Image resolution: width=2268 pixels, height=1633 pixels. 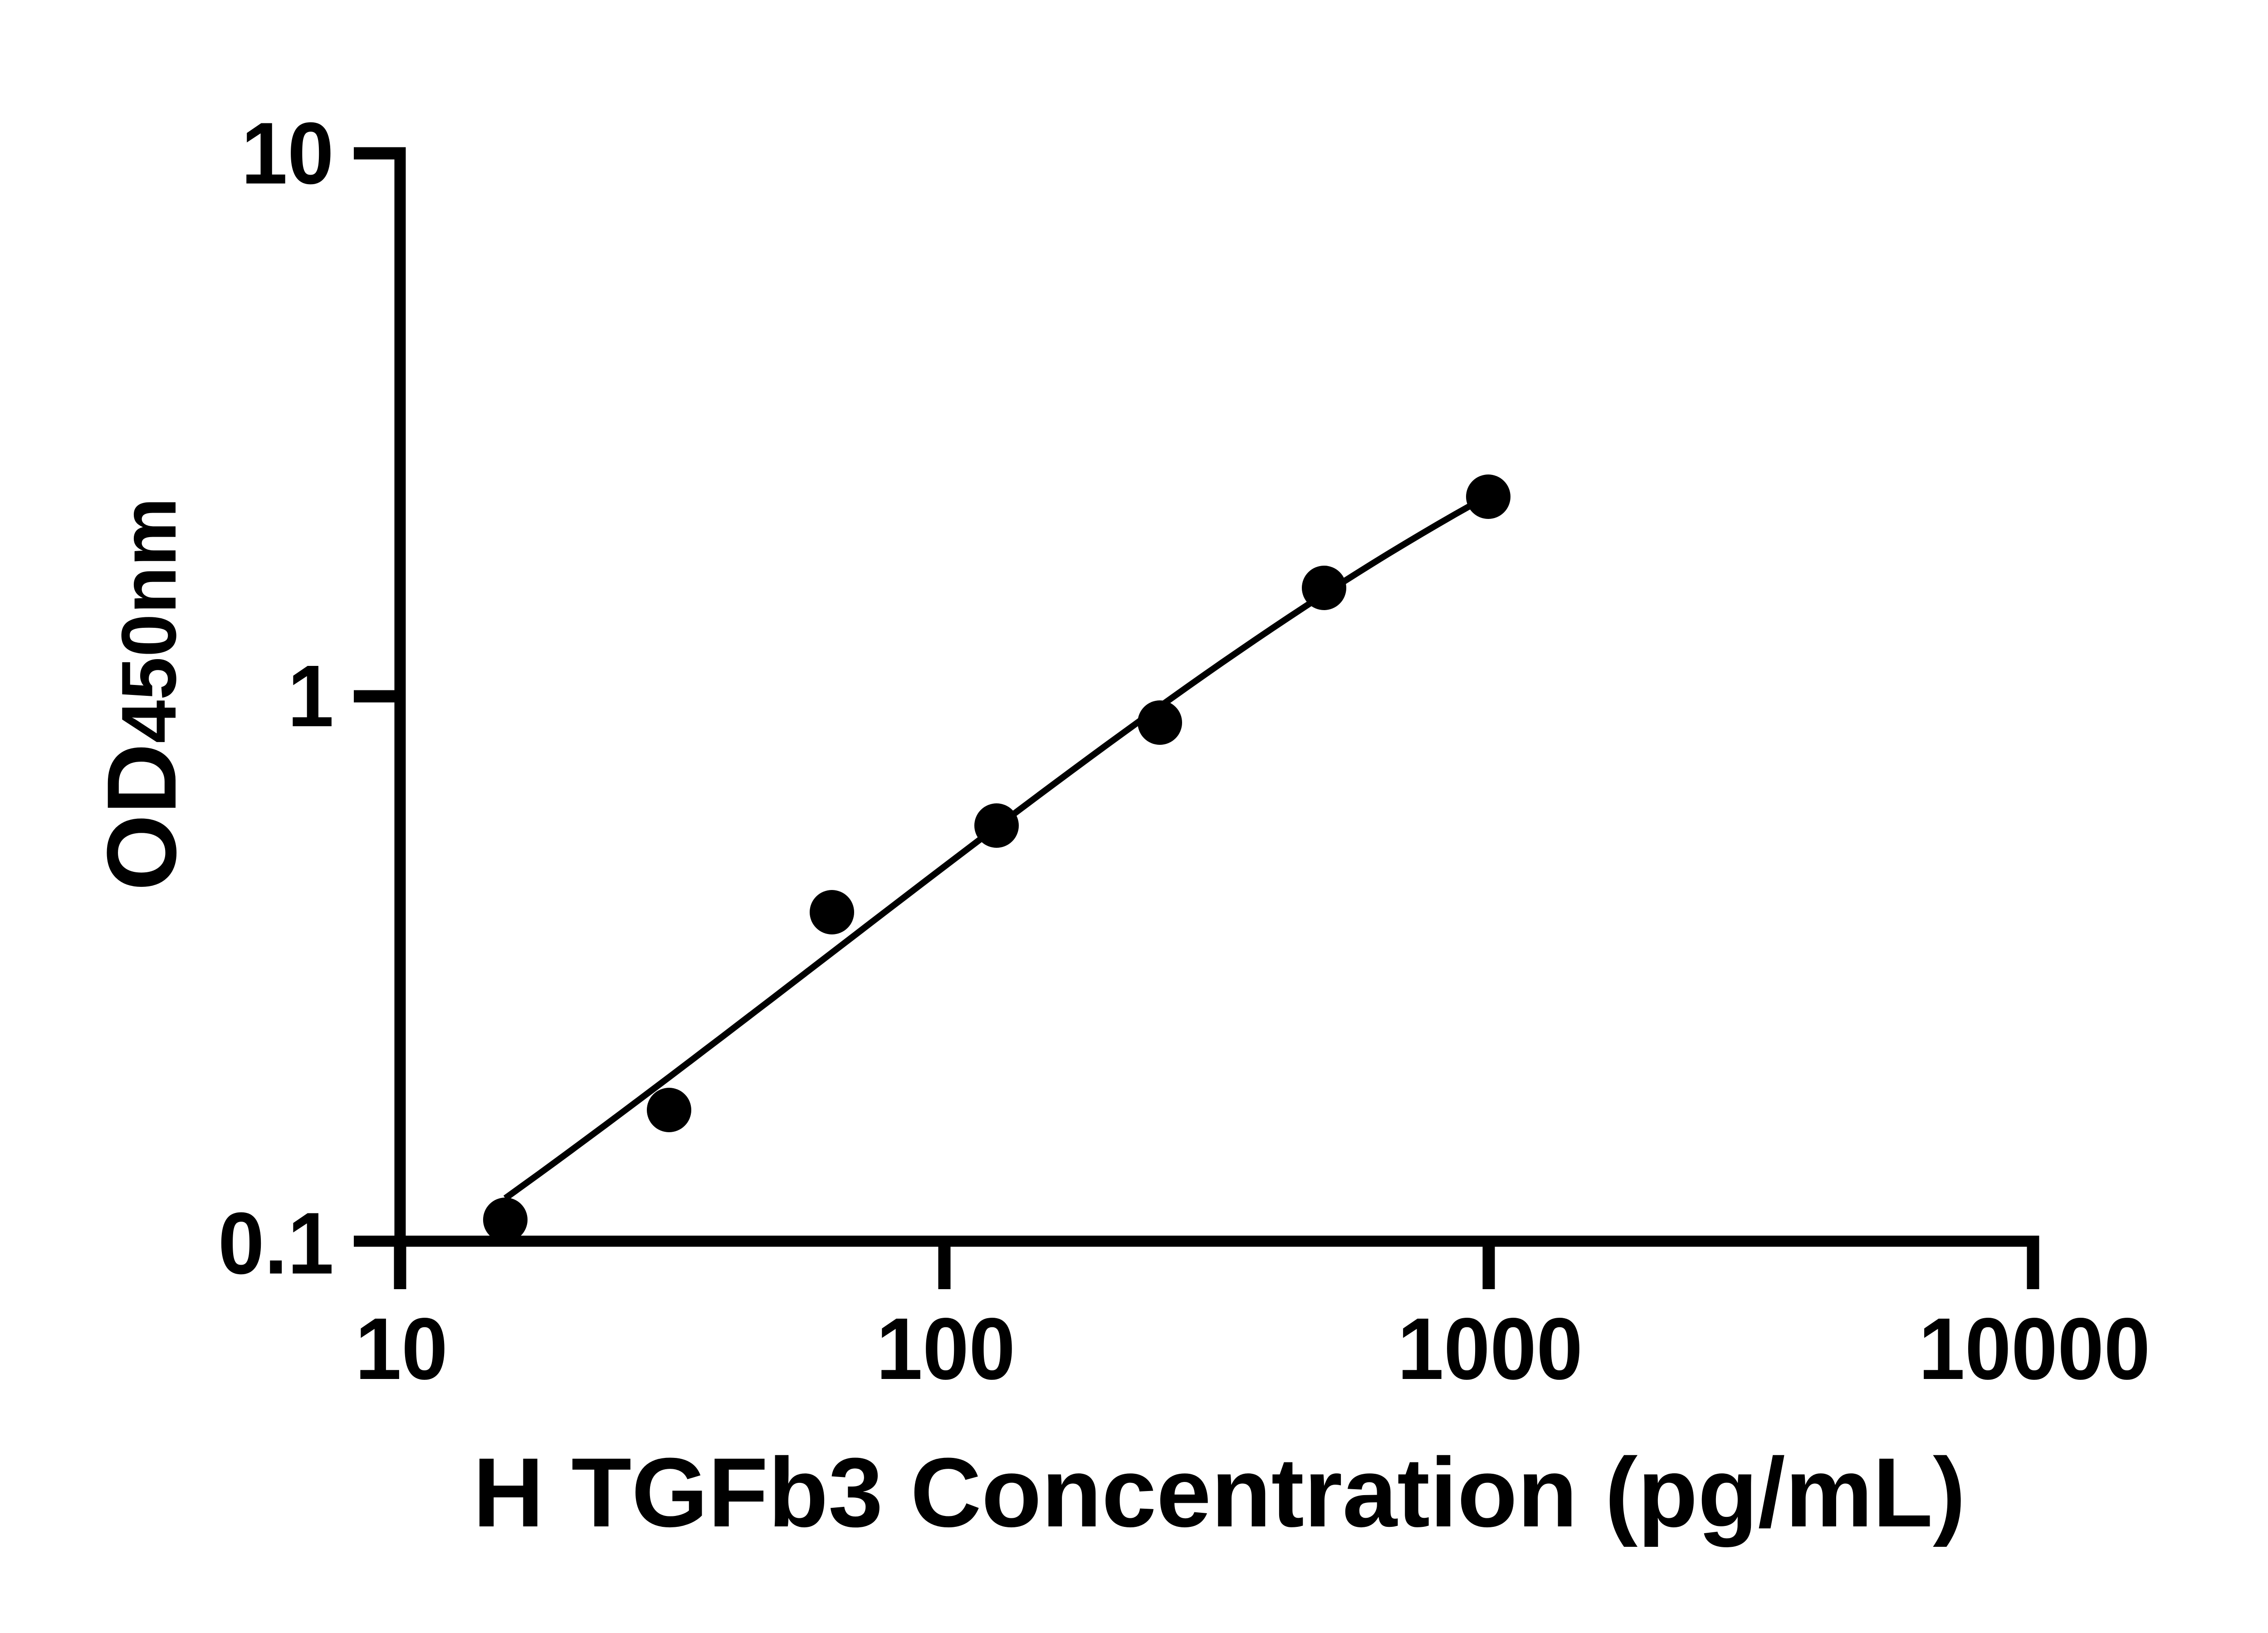 What do you see at coordinates (946, 1349) in the screenshot?
I see `svg-text: 100` at bounding box center [946, 1349].